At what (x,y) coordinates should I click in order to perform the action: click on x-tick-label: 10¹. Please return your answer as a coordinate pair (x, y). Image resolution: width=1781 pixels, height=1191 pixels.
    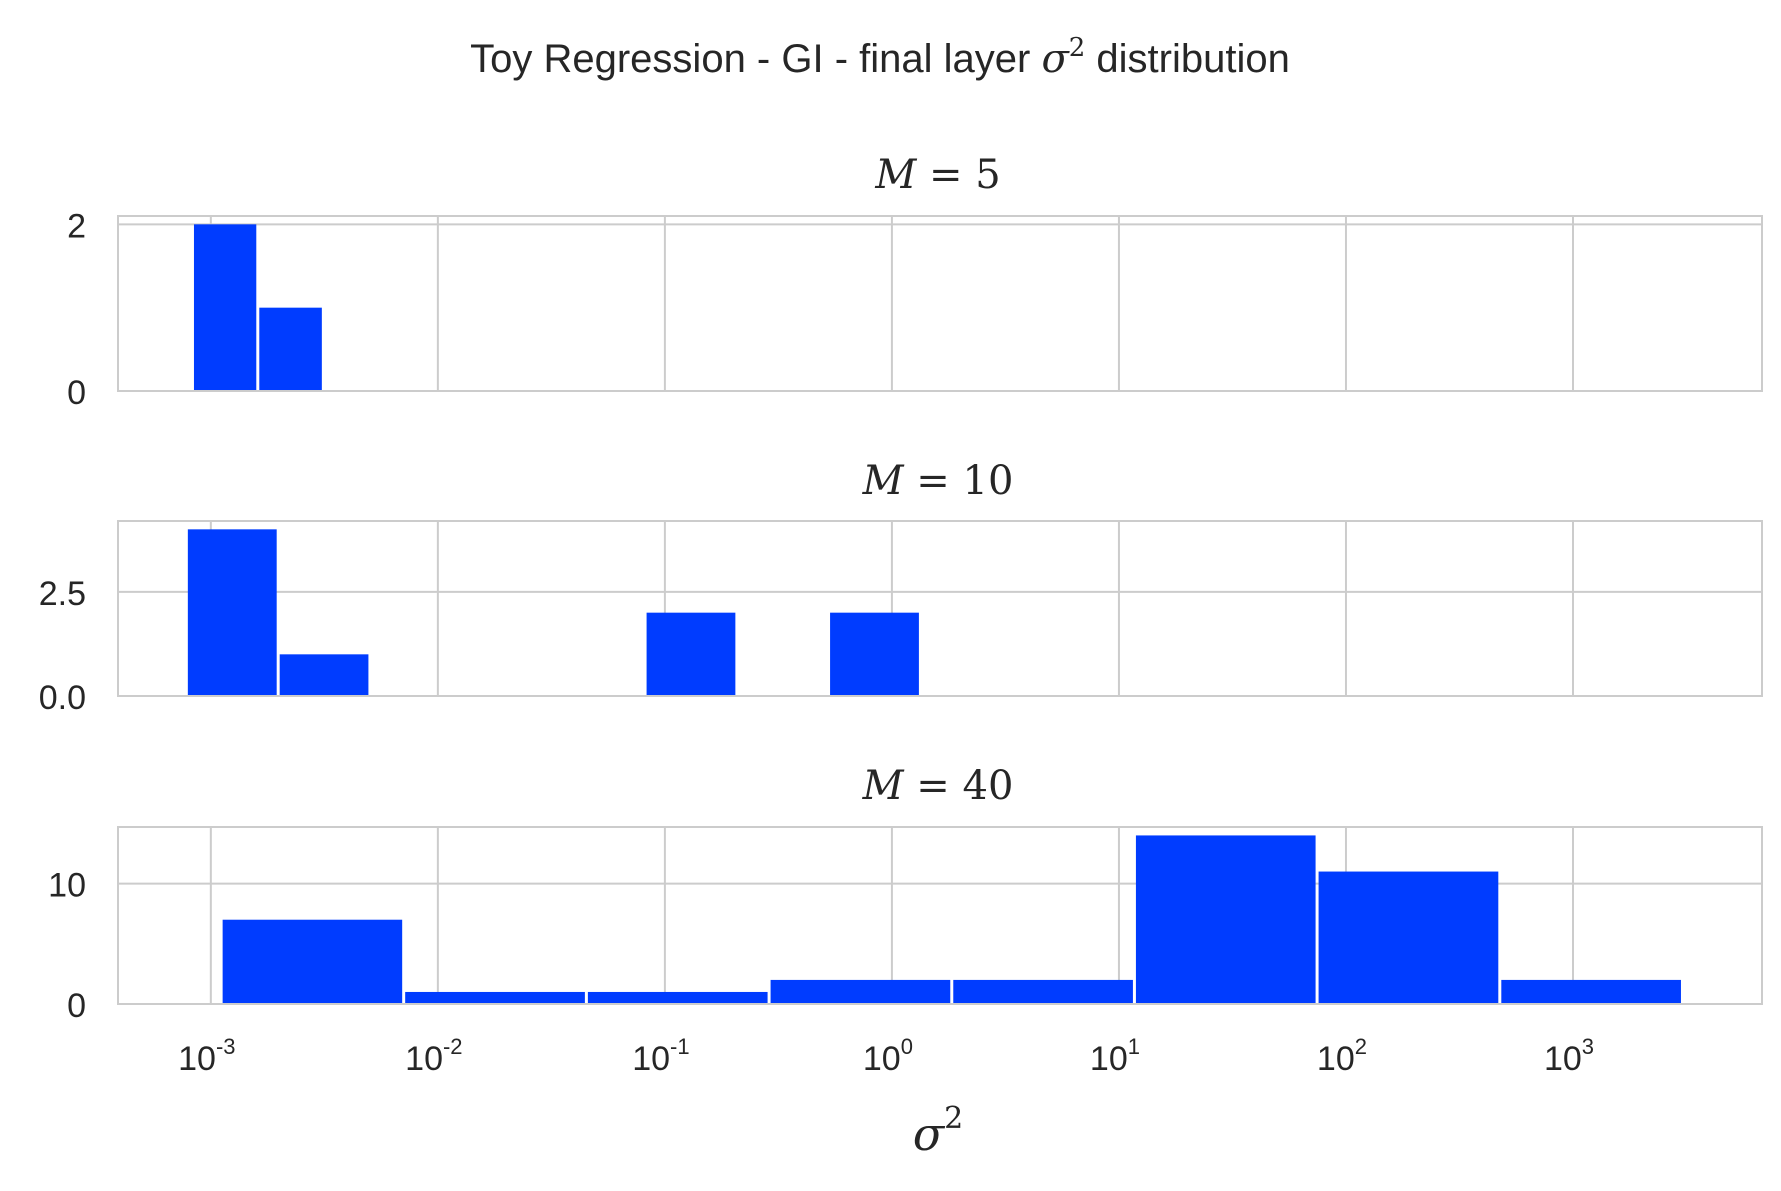
    Looking at the image, I should click on (1115, 1056).